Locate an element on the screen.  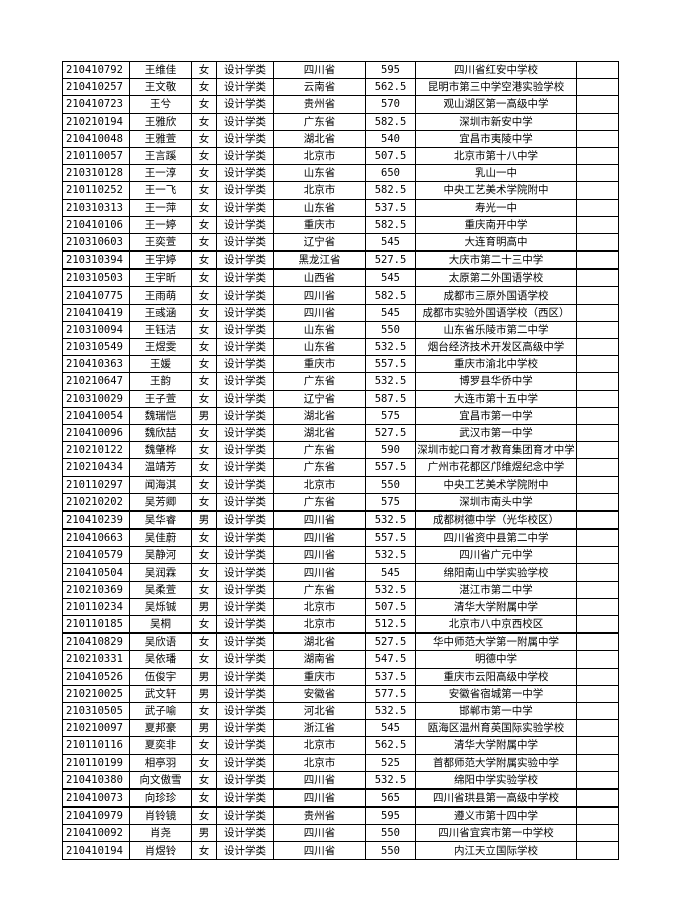
student-name-cell: 吴欣语 is located at coordinates (160, 642).